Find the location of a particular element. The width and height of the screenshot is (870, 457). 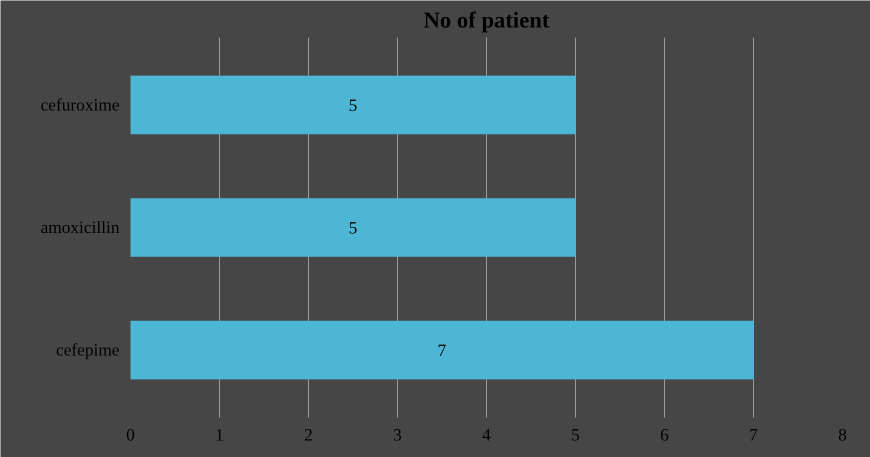

data-label: 7 is located at coordinates (442, 350).